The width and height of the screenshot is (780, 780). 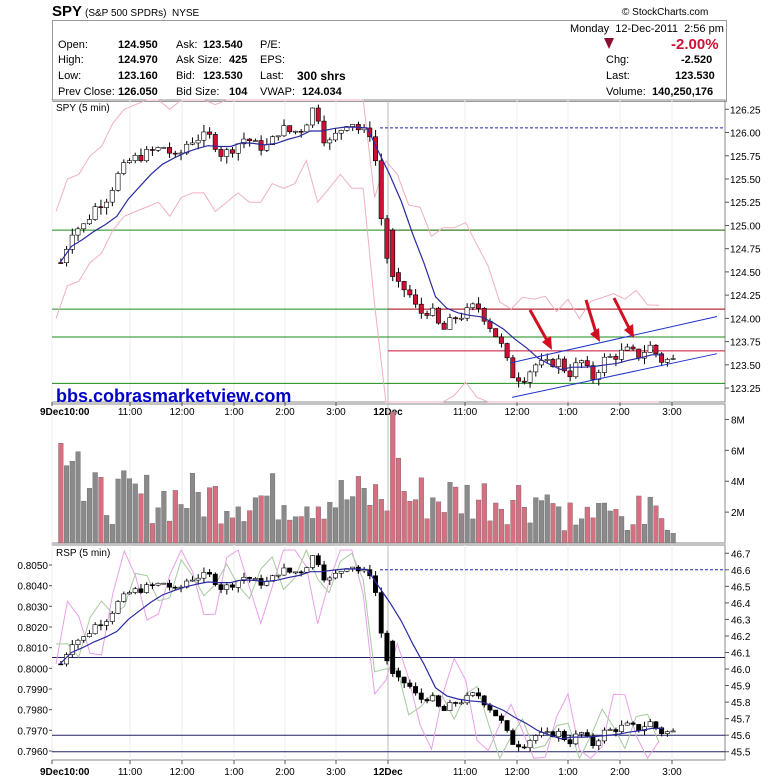 I want to click on rsp-right-tick-label: 46.2, so click(x=741, y=637).